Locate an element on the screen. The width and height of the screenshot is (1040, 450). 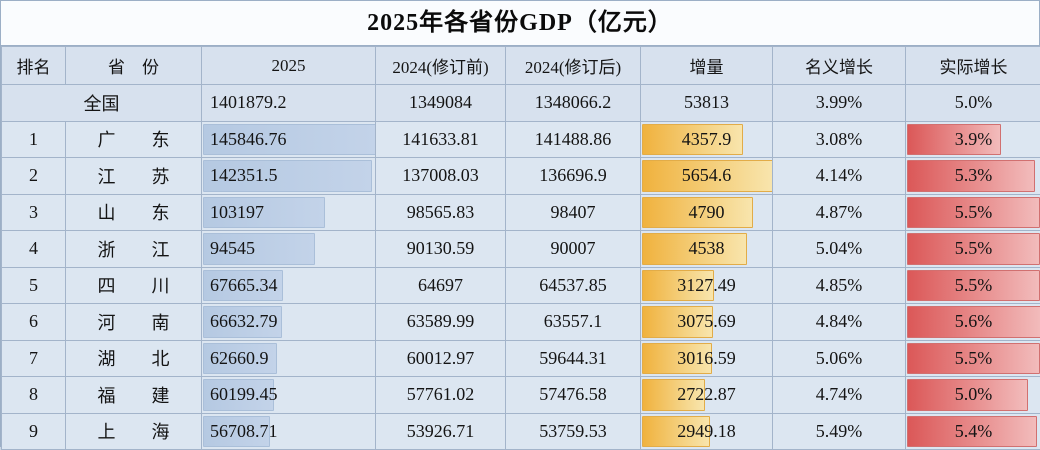
gdp-2024-pre-cell: 53926.71 is located at coordinates (441, 431).